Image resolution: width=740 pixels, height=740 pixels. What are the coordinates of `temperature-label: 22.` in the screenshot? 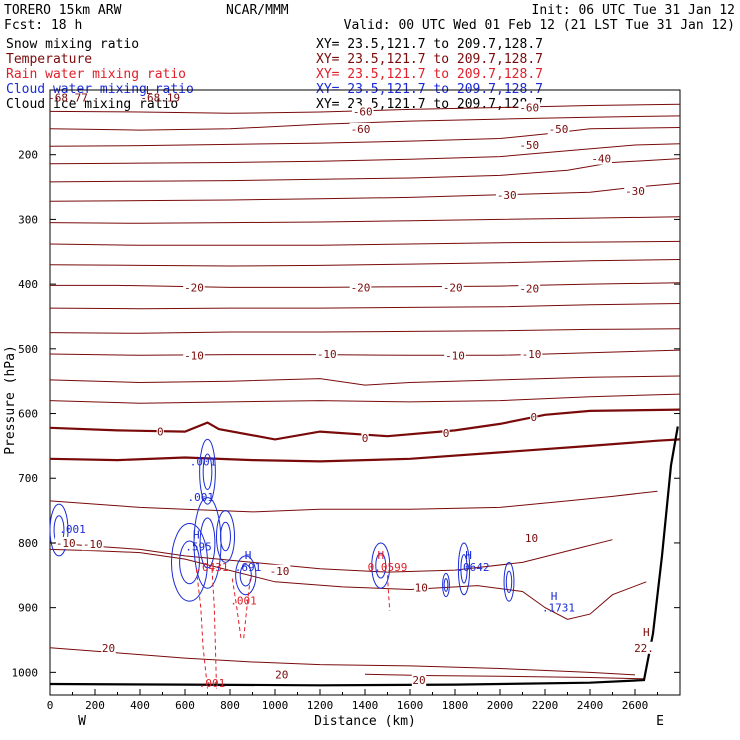 It's located at (644, 648).